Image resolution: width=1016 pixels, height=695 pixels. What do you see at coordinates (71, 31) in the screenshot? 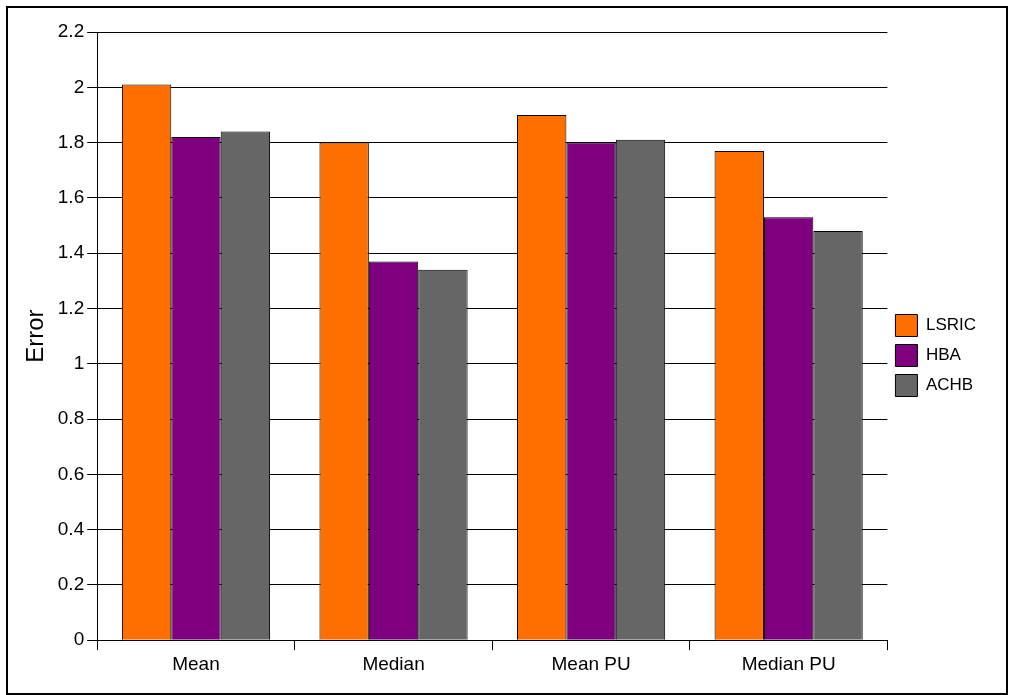
I see `y-tick-label: 2.2` at bounding box center [71, 31].